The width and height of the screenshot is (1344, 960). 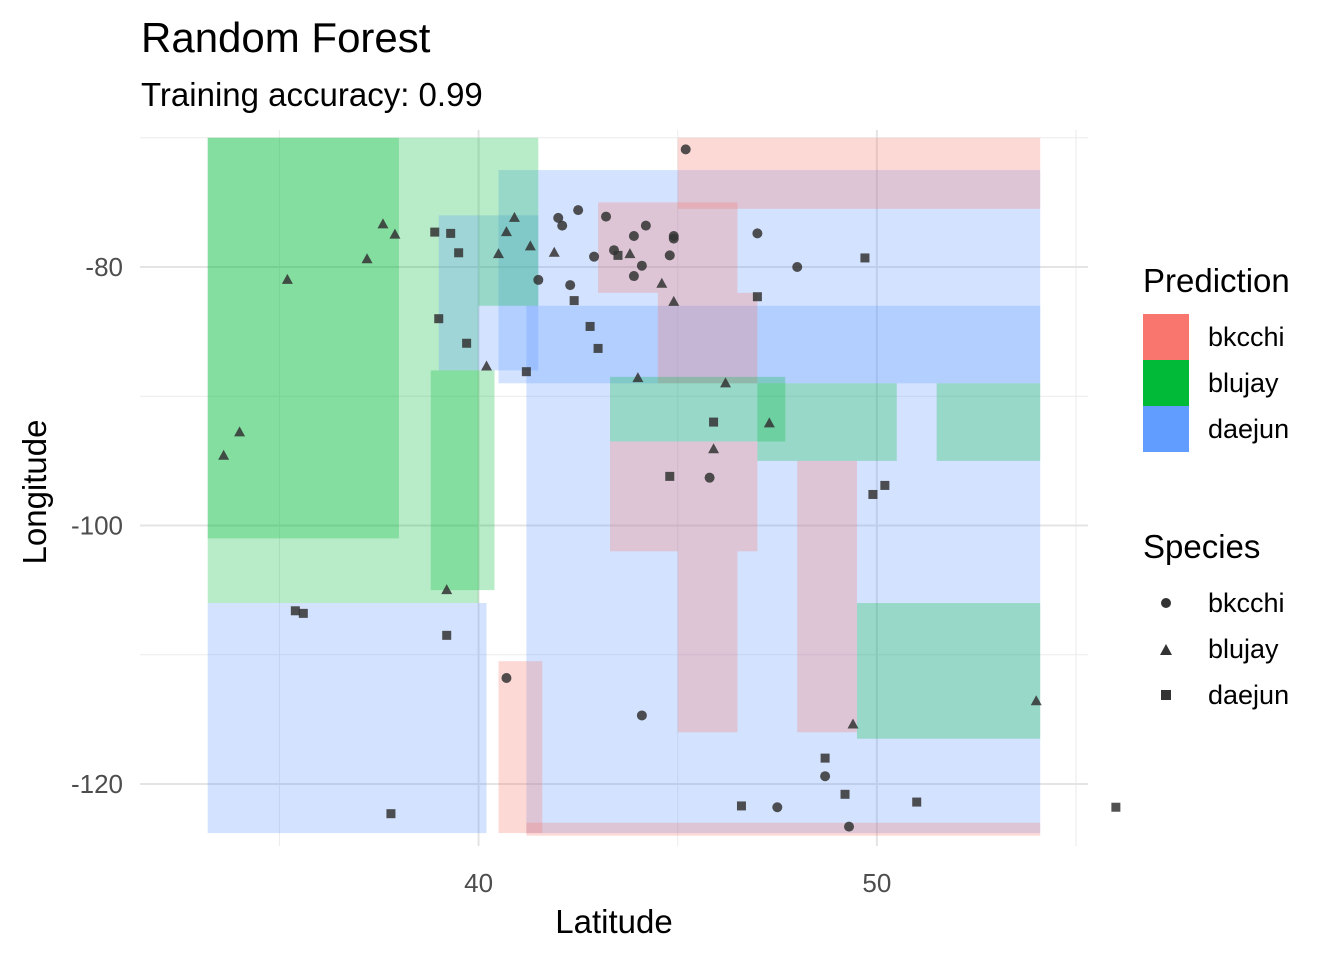 I want to click on legend-item-bkcchi: bkcchi, so click(x=1216, y=337).